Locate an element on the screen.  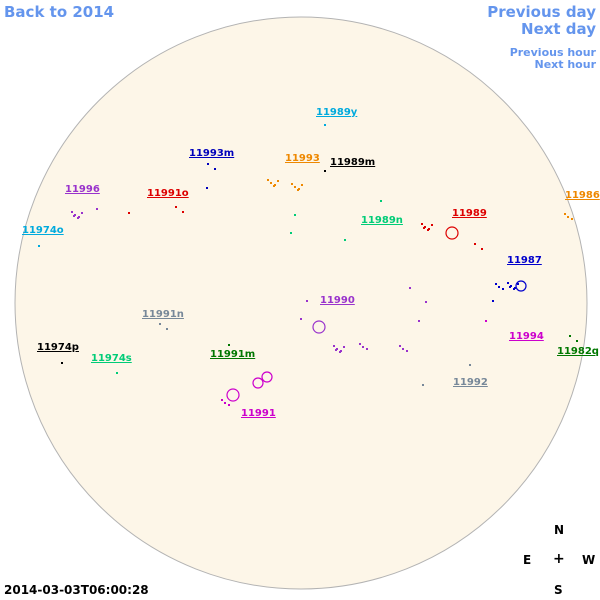
region-label-11991: 11991 is located at coordinates (258, 413).